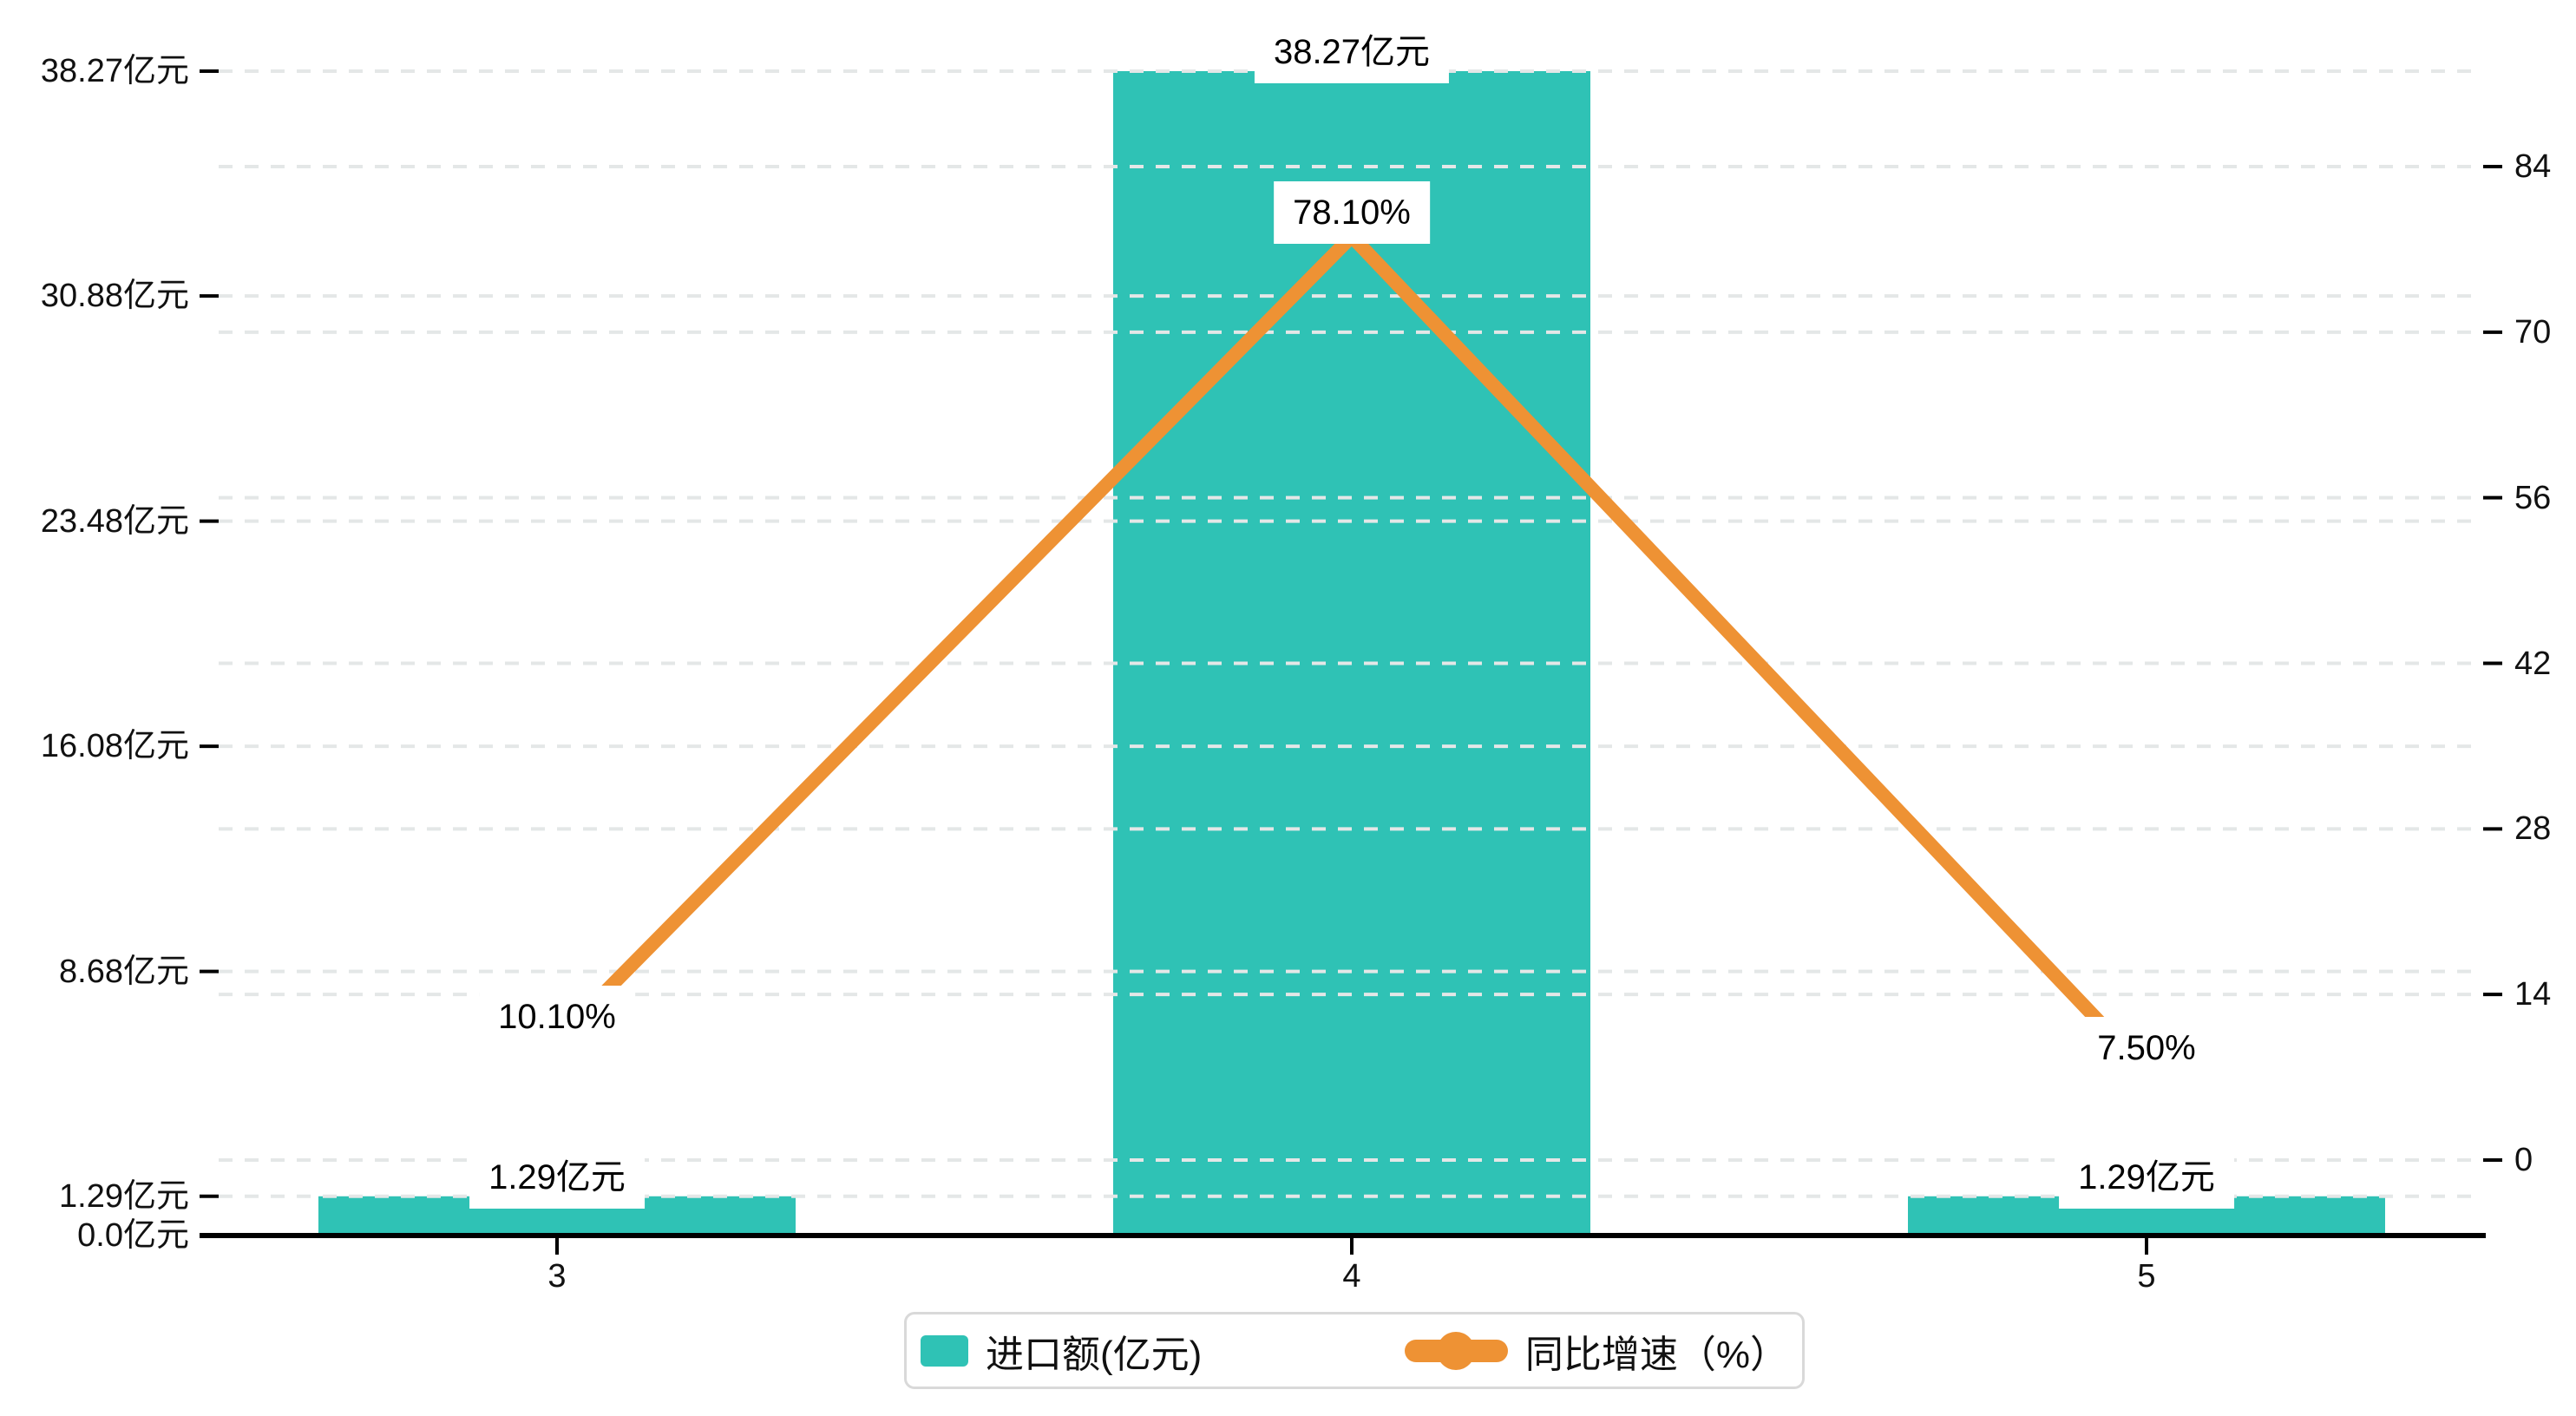 This screenshot has height=1416, width=2576. Describe the element at coordinates (1656, 1354) in the screenshot. I see `legend-label-yoy-growth: 同比增速（%）` at that location.